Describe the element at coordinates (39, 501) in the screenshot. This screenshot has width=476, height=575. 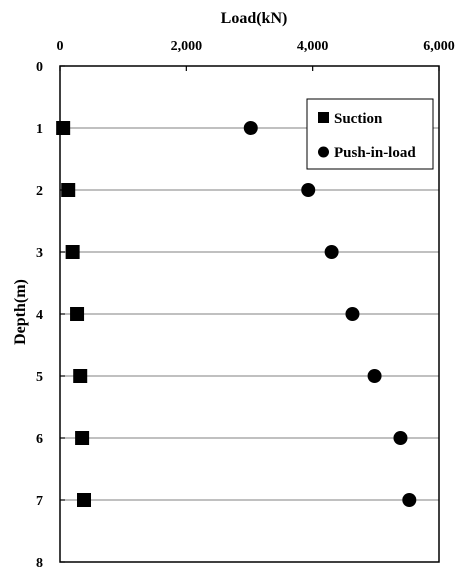
I see `y-tick-label: 7` at that location.